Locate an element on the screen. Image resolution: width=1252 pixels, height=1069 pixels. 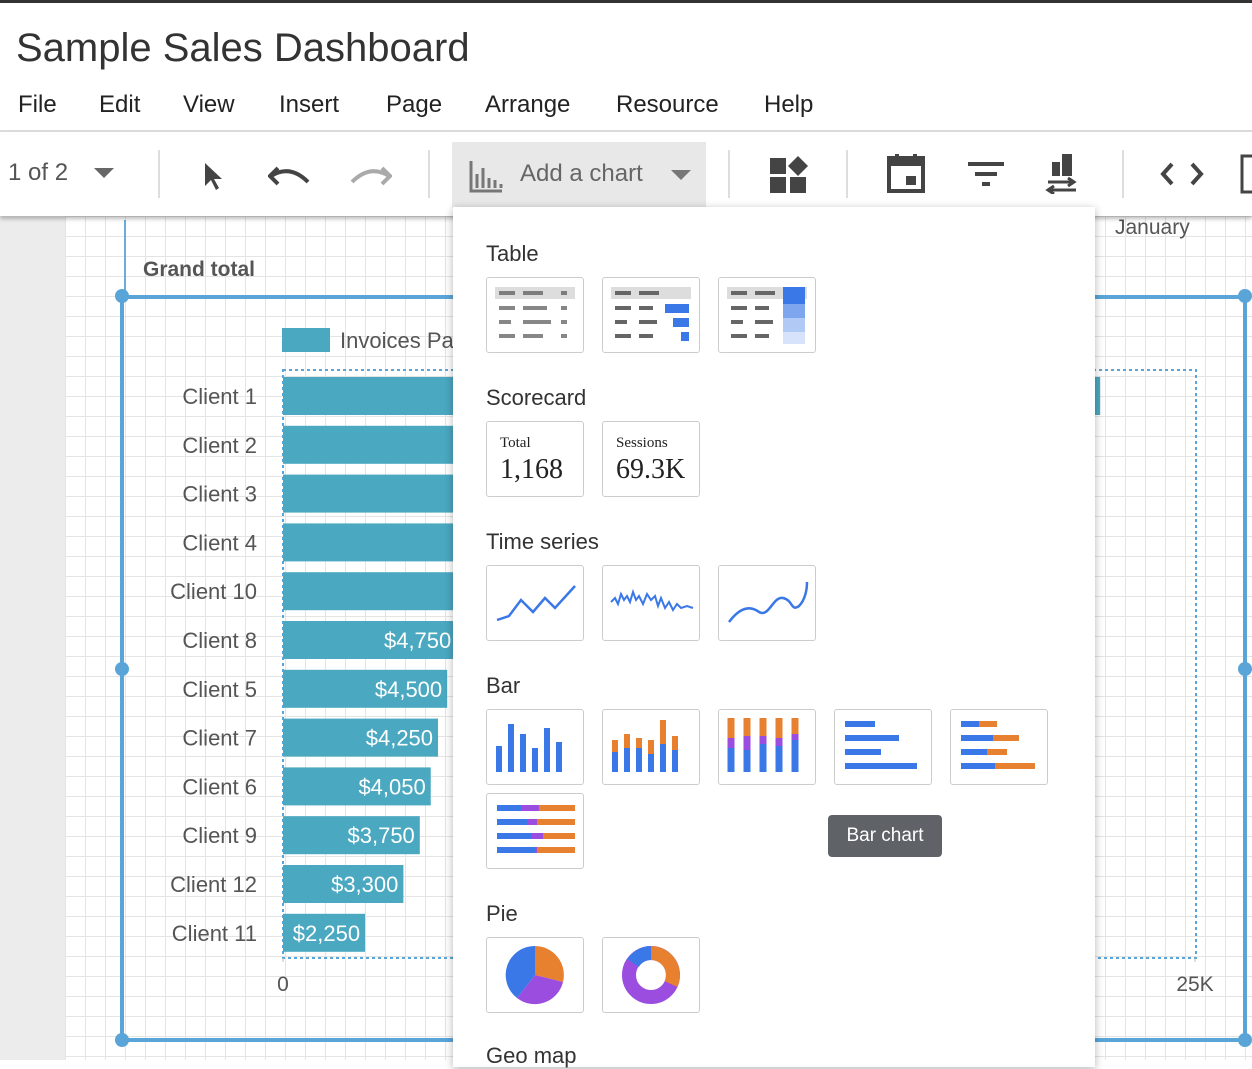
value-label: $3,750 is located at coordinates (381, 835).